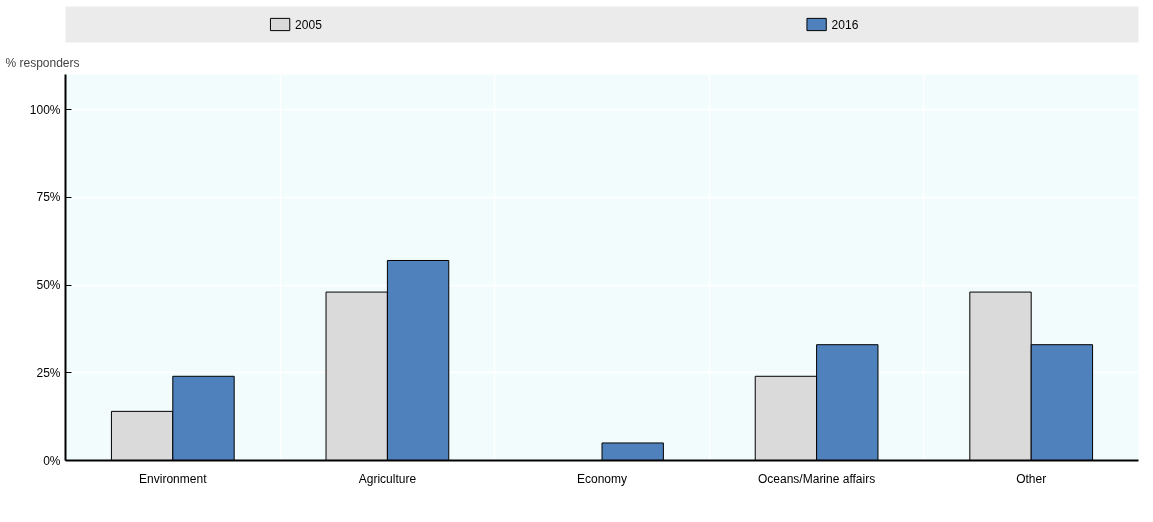 This screenshot has height=522, width=1153. Describe the element at coordinates (42, 62) in the screenshot. I see `y-axis-title: % responders` at that location.